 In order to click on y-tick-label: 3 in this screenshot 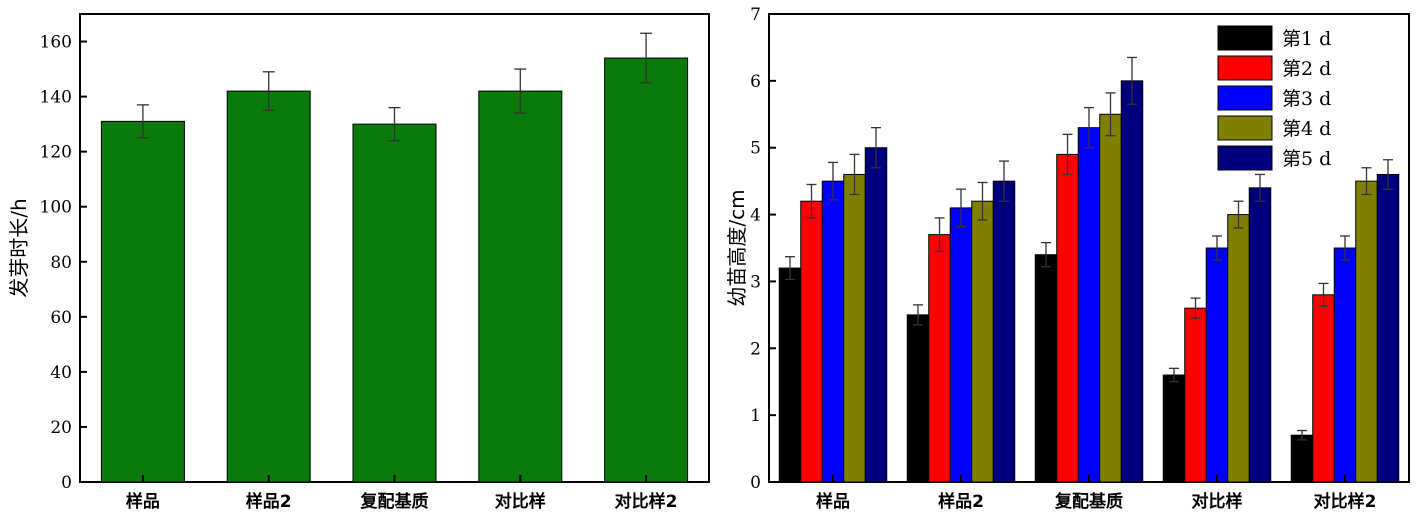, I will do `click(755, 282)`.